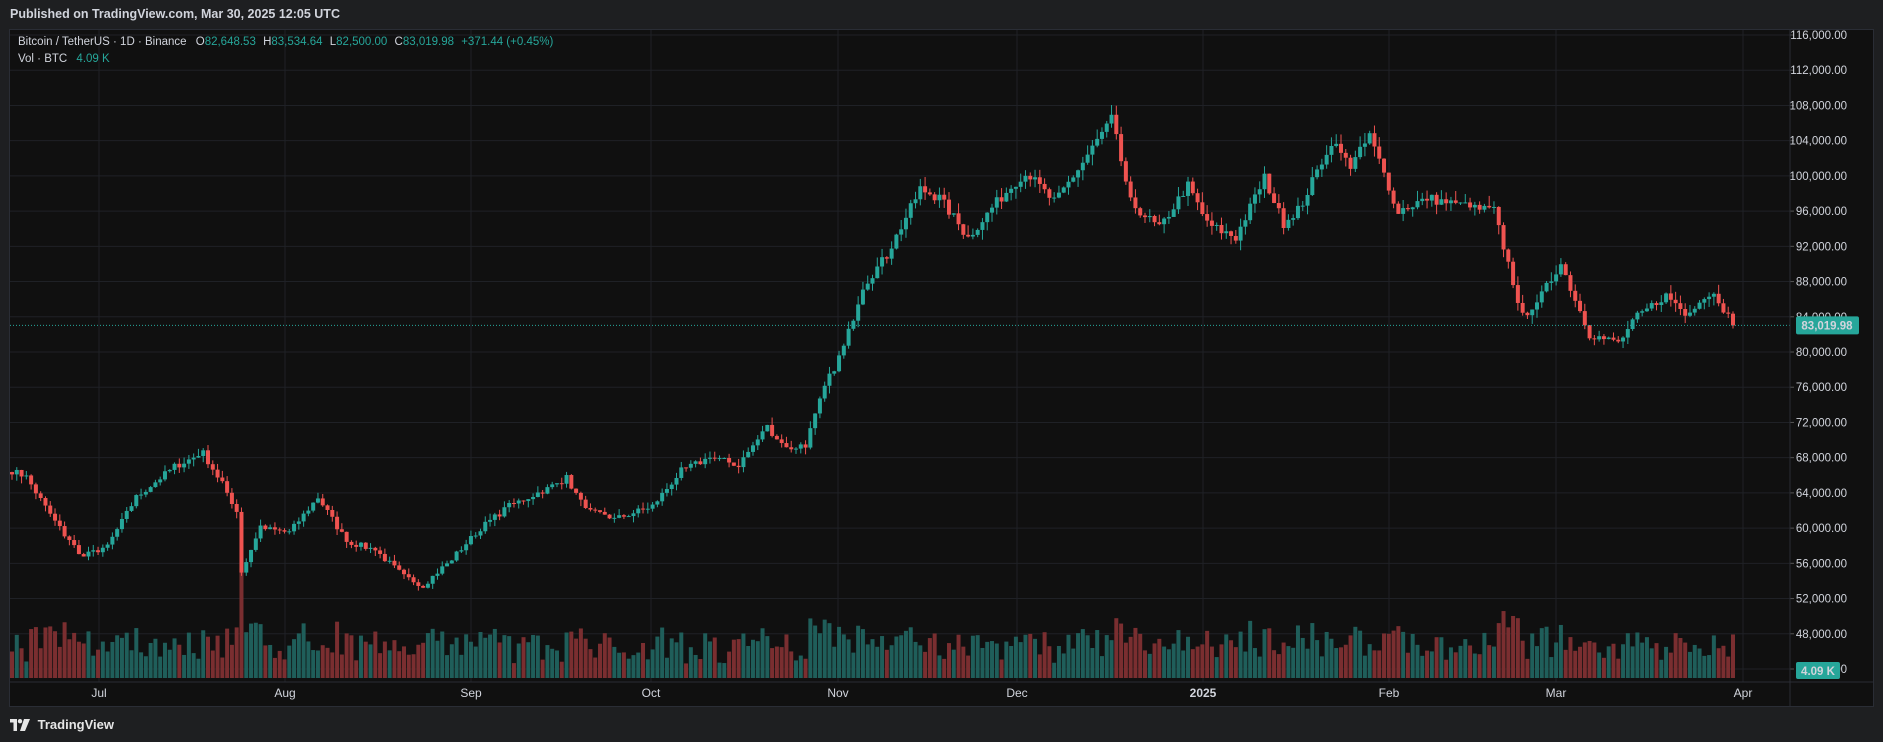  I want to click on footer-brand: TradingView, so click(62, 725).